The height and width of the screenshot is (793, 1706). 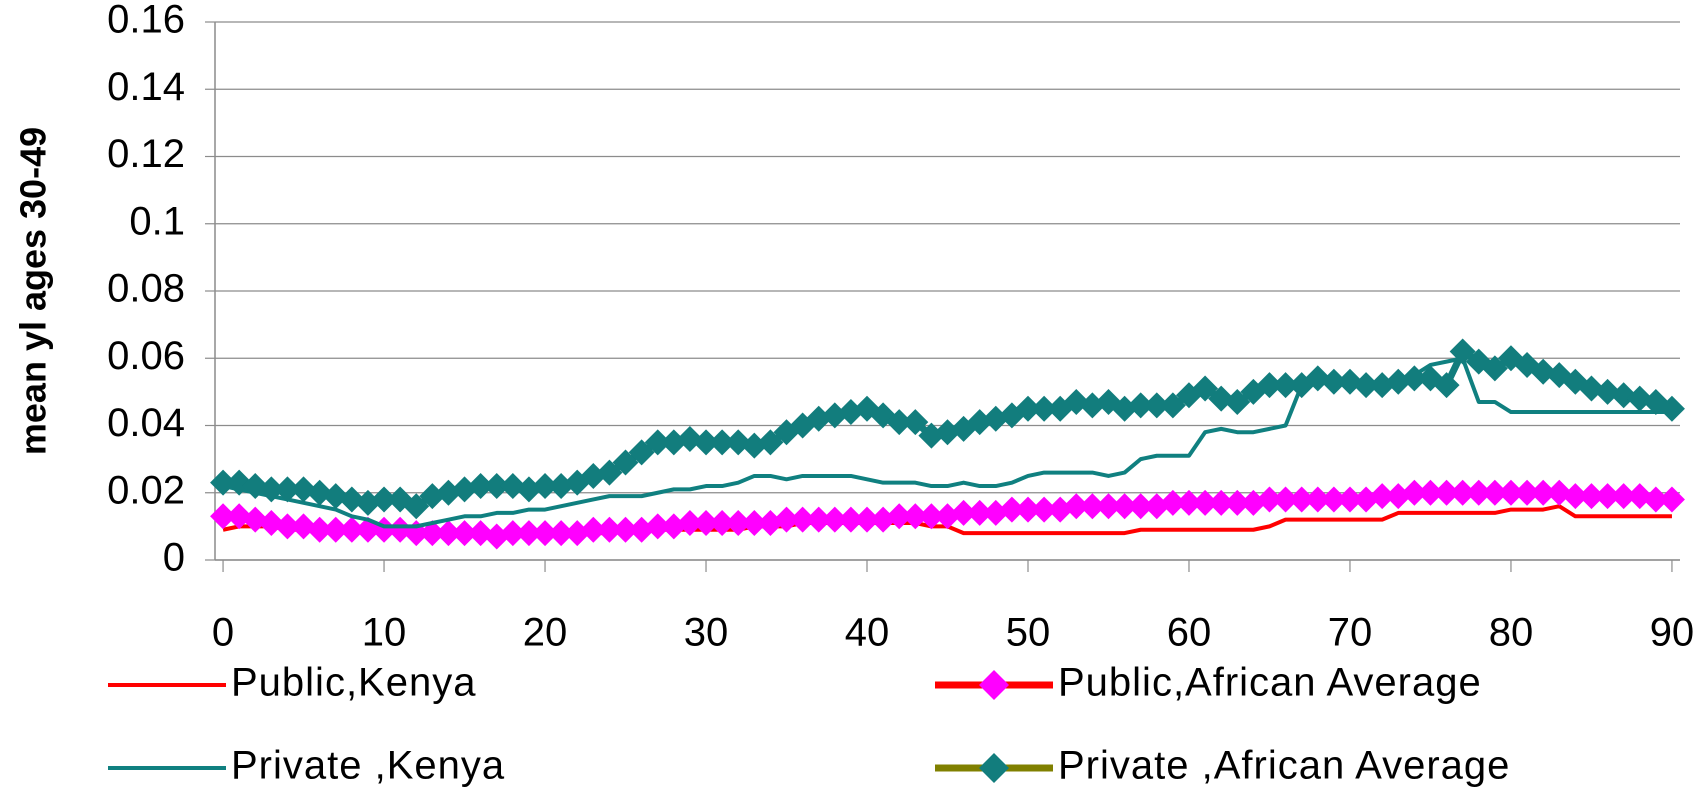 What do you see at coordinates (33, 291) in the screenshot?
I see `y-axis-label: mean yl ages 30-49` at bounding box center [33, 291].